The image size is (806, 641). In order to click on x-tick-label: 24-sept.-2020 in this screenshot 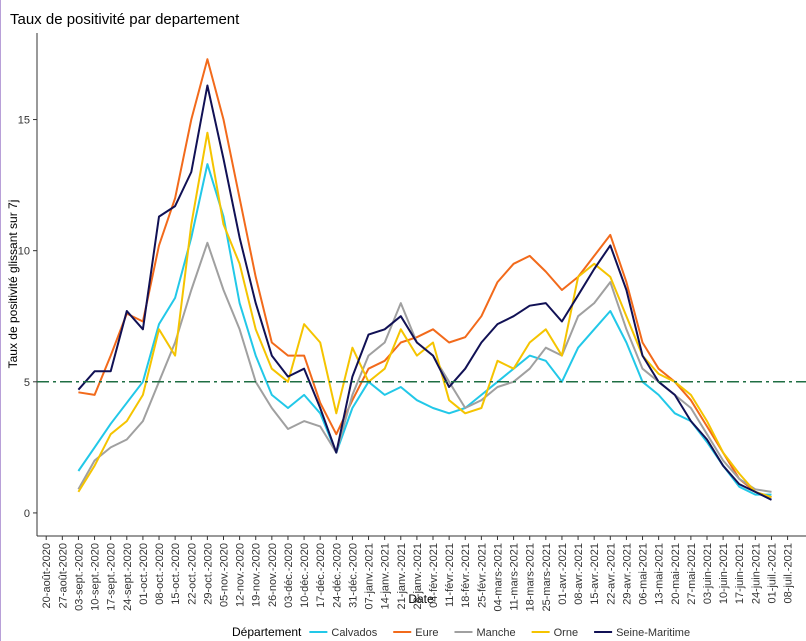, I will do `click(128, 577)`.